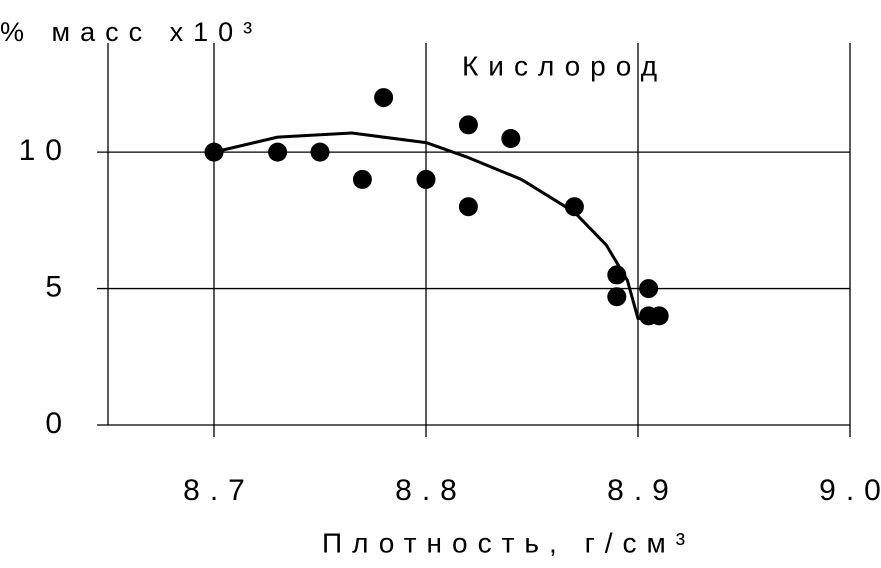 Image resolution: width=881 pixels, height=568 pixels. Describe the element at coordinates (564, 65) in the screenshot. I see `annotation: Кислород` at that location.